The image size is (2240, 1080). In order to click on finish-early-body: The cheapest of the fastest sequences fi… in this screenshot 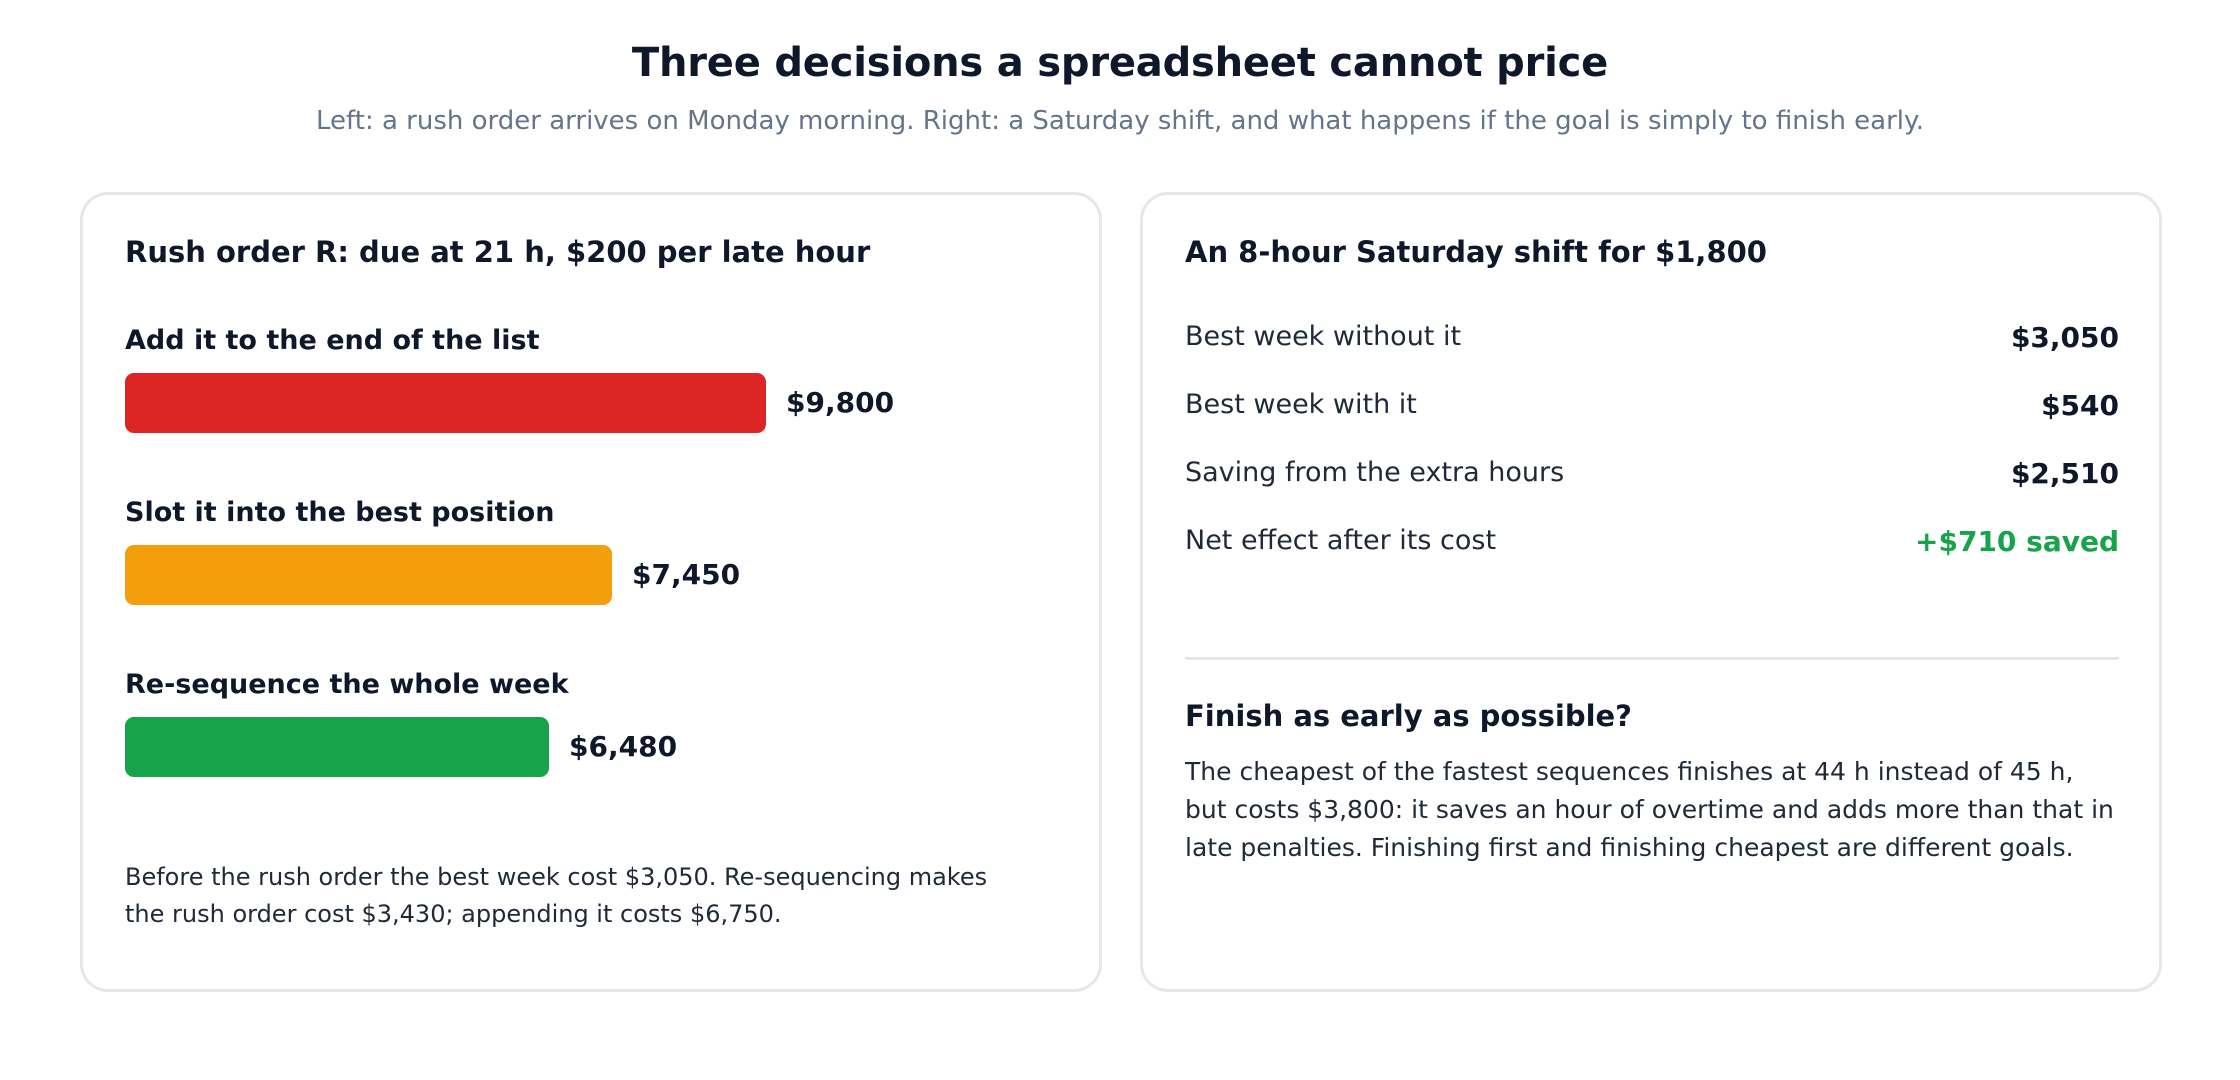, I will do `click(1649, 809)`.